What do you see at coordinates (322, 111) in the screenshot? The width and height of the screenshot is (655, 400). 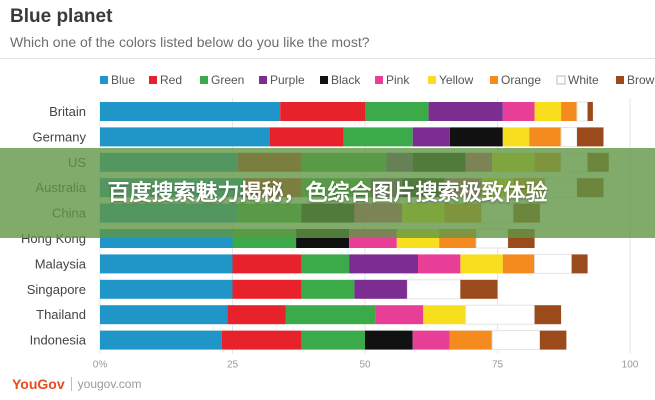 I see `bar-britain-red` at bounding box center [322, 111].